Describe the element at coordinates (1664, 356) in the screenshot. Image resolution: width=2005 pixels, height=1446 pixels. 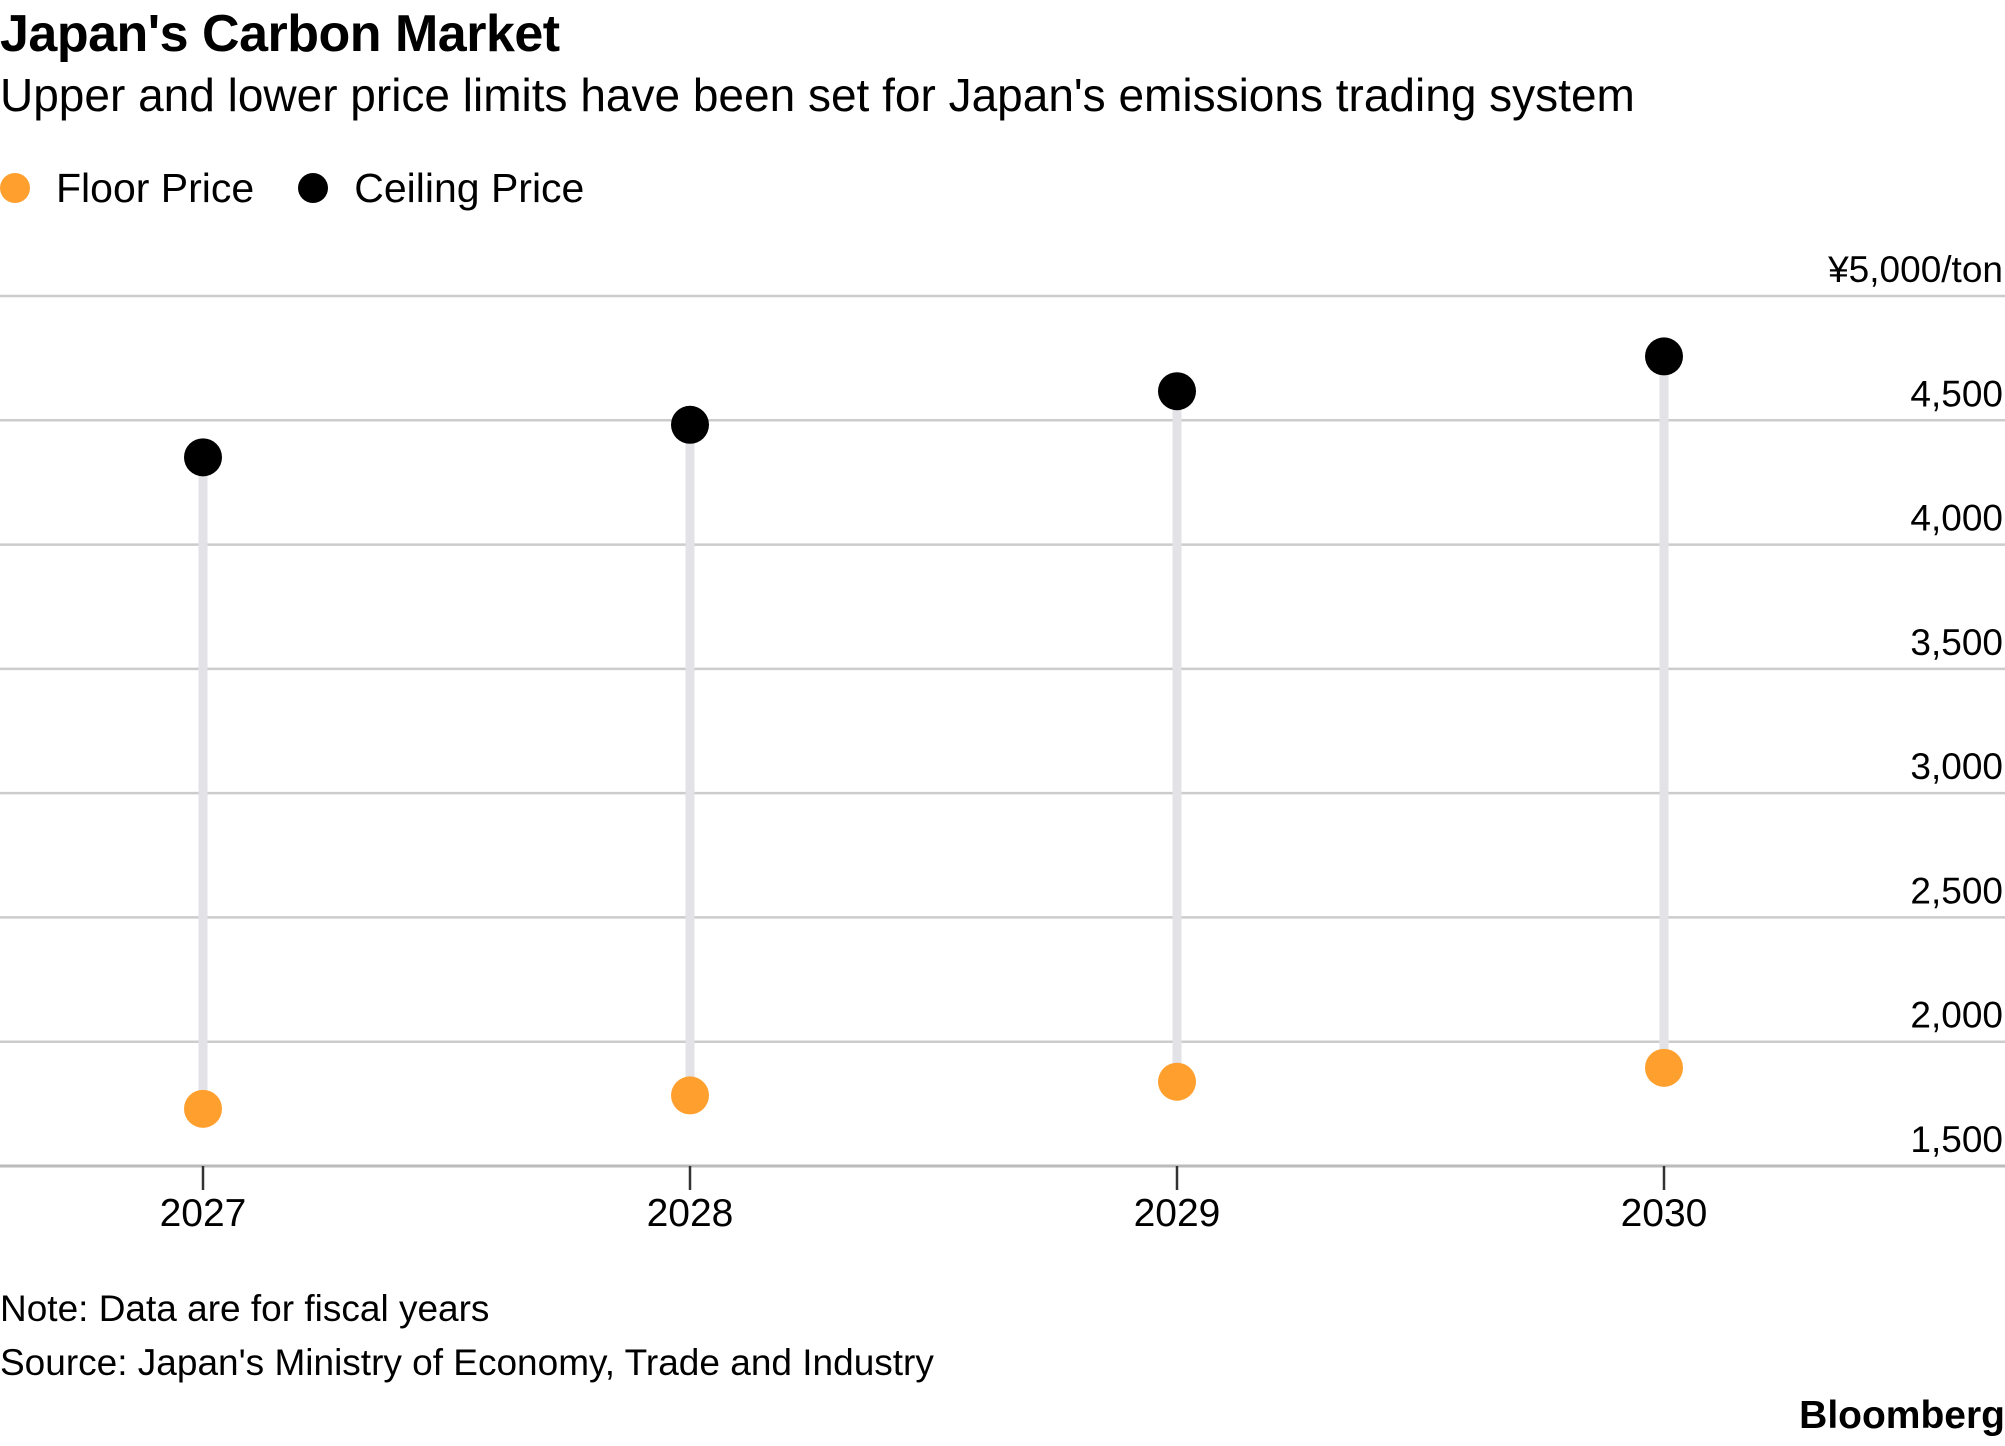
I see `ceiling-price-point-2030` at that location.